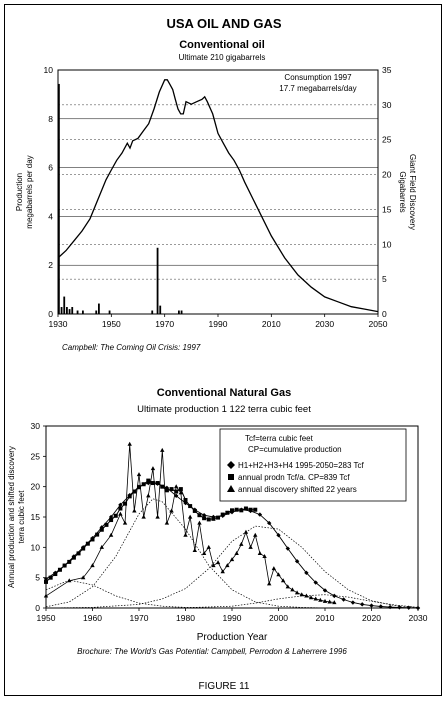 This screenshot has width=448, height=701. Describe the element at coordinates (21, 517) in the screenshot. I see `gas-y-axis-label-line2: terra cubic feet` at that location.